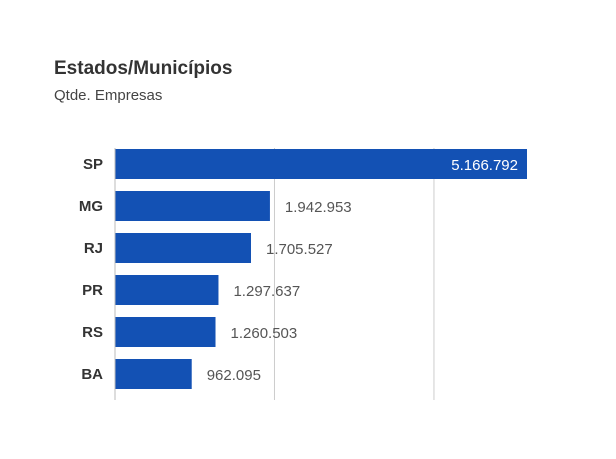 Image resolution: width=616 pixels, height=459 pixels. What do you see at coordinates (234, 375) in the screenshot?
I see `value-label-ba: 962.095` at bounding box center [234, 375].